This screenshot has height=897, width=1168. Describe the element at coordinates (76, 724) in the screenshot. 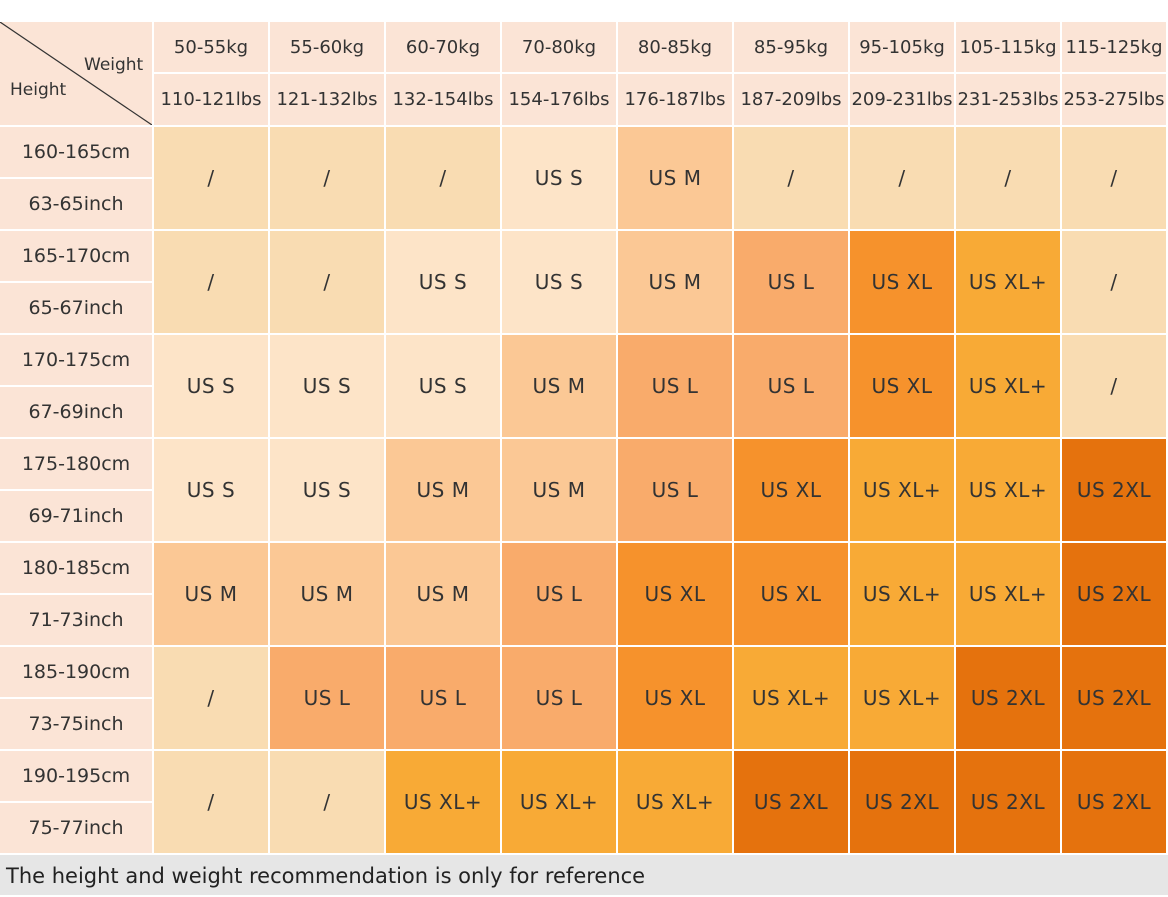

I see `height-inch: 73-75inch` at that location.